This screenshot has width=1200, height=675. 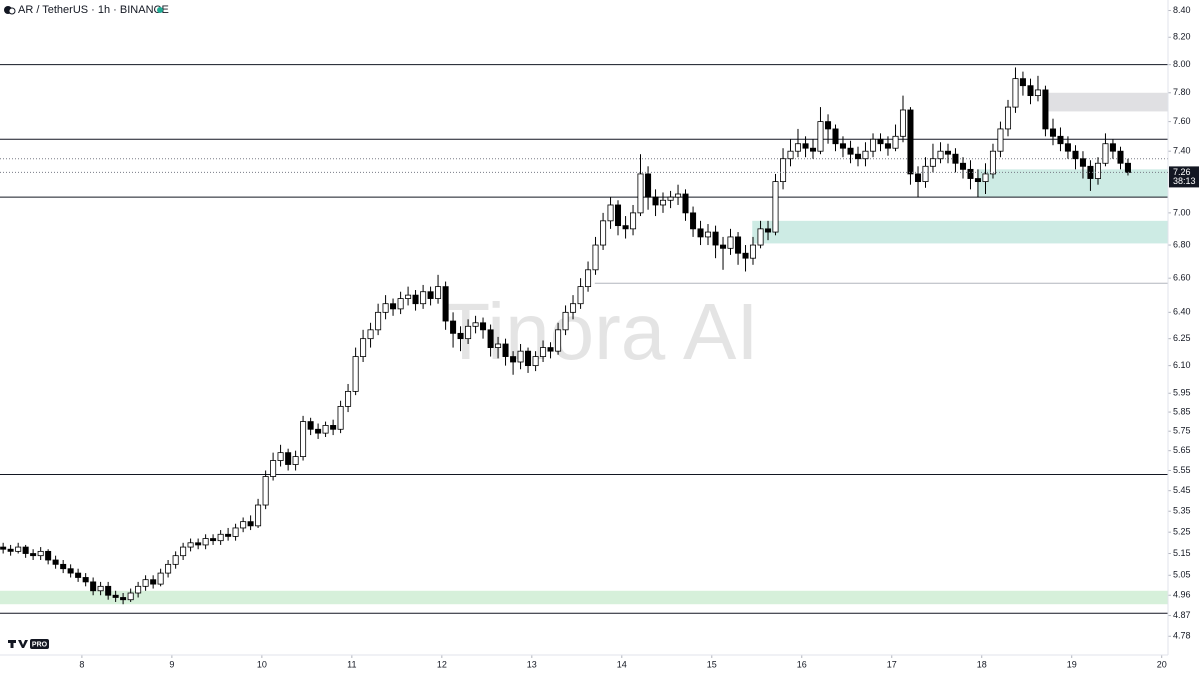 I want to click on x-tick-label: 9, so click(x=171, y=664).